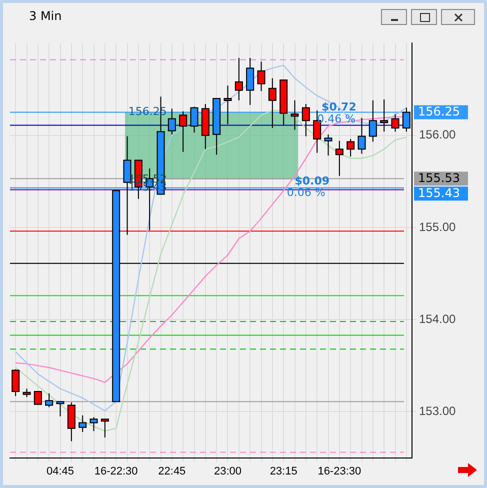  I want to click on ref-line-label: 155.43, so click(439, 193).